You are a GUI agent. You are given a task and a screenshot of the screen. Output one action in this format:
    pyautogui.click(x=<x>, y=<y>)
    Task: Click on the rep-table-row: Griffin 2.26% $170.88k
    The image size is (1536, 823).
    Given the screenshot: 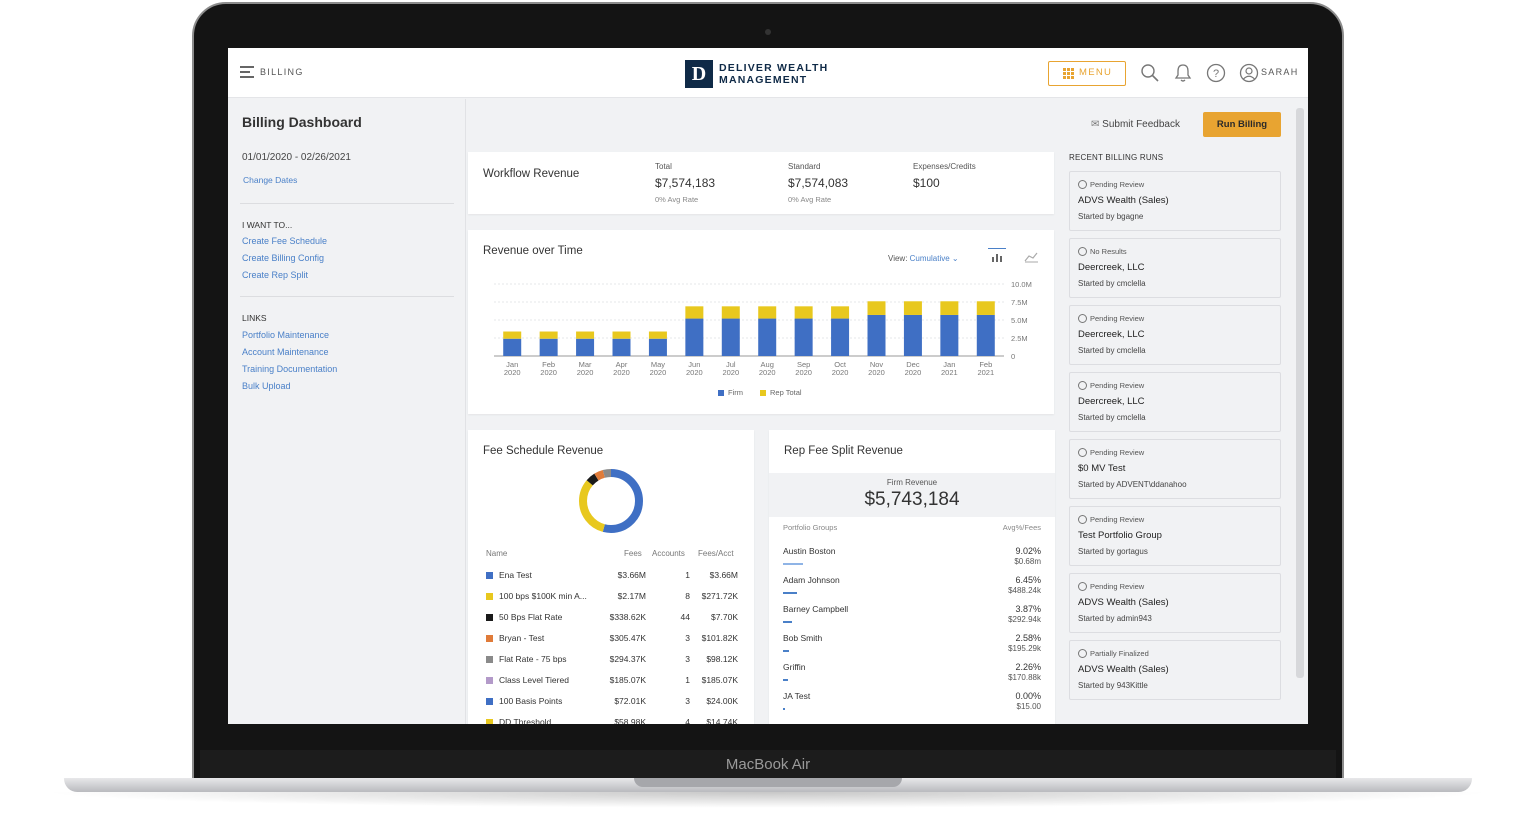 What is the action you would take?
    pyautogui.click(x=912, y=676)
    